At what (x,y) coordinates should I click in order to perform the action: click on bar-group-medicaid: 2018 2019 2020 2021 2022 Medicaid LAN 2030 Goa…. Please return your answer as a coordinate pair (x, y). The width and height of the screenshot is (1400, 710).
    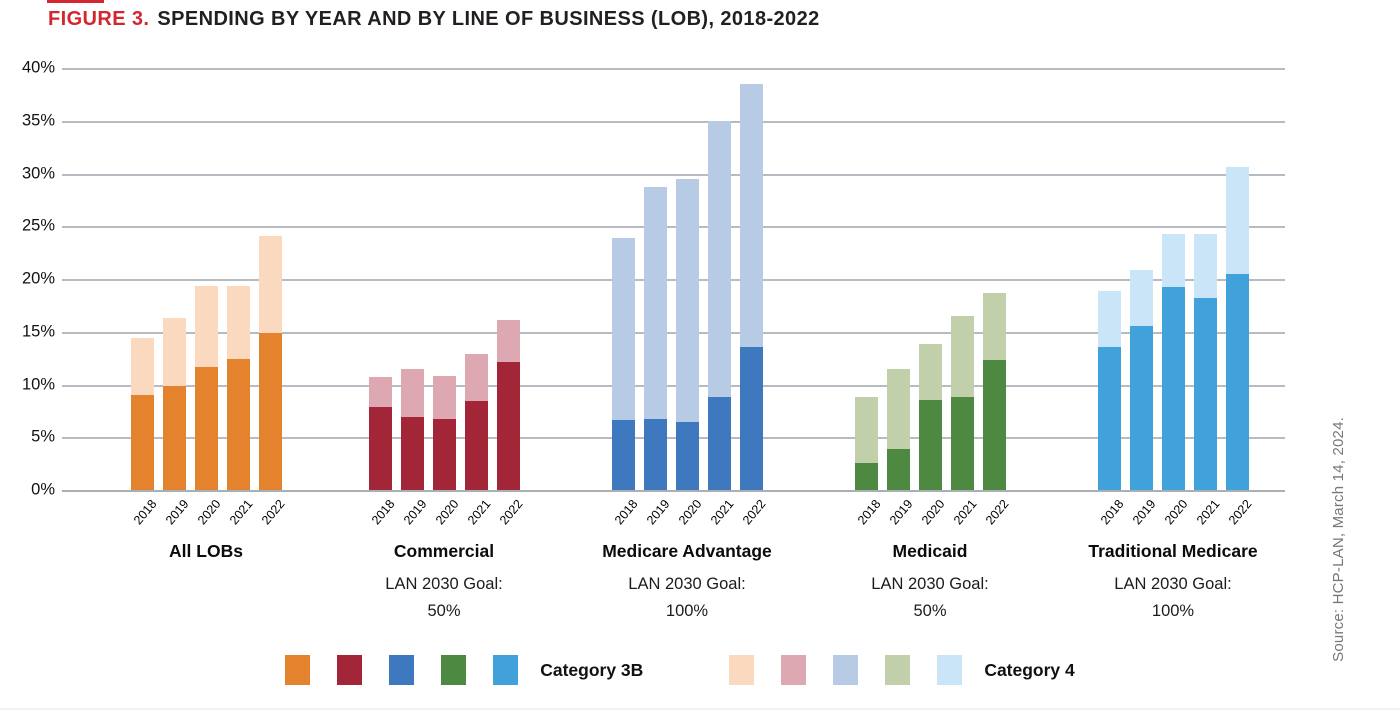
    Looking at the image, I should click on (932, 344).